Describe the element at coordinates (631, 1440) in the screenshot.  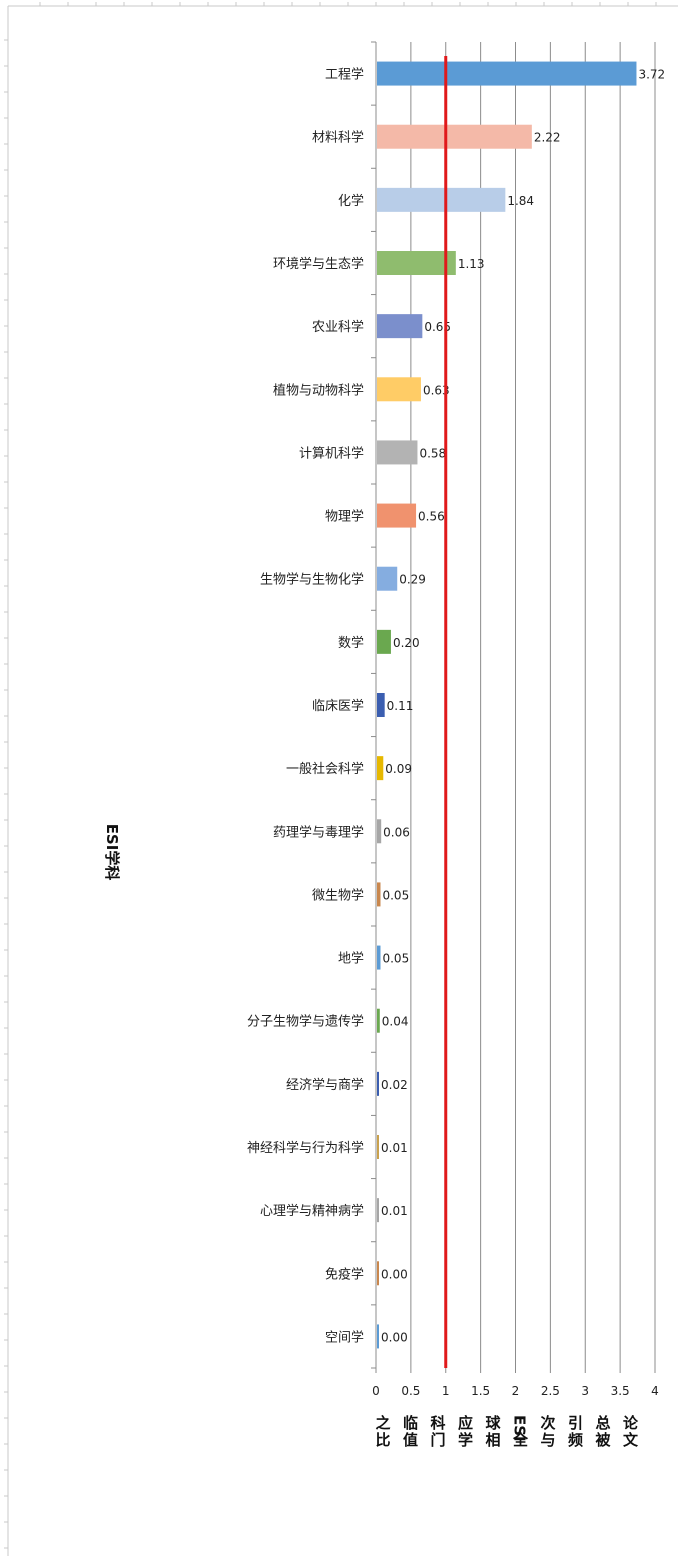
I see `x-axis-title-char: 文` at that location.